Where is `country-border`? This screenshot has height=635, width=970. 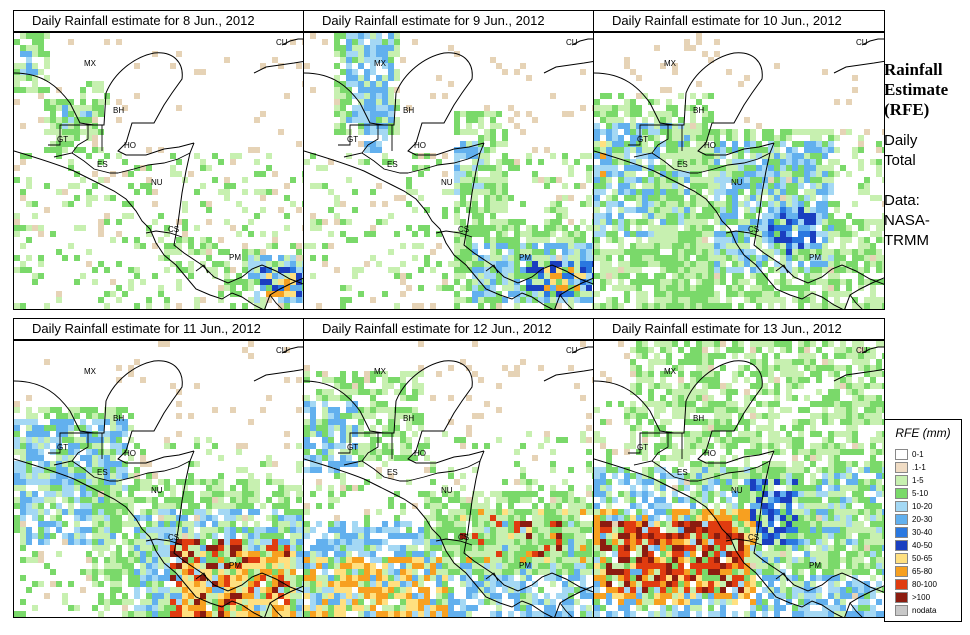 country-border is located at coordinates (164, 234).